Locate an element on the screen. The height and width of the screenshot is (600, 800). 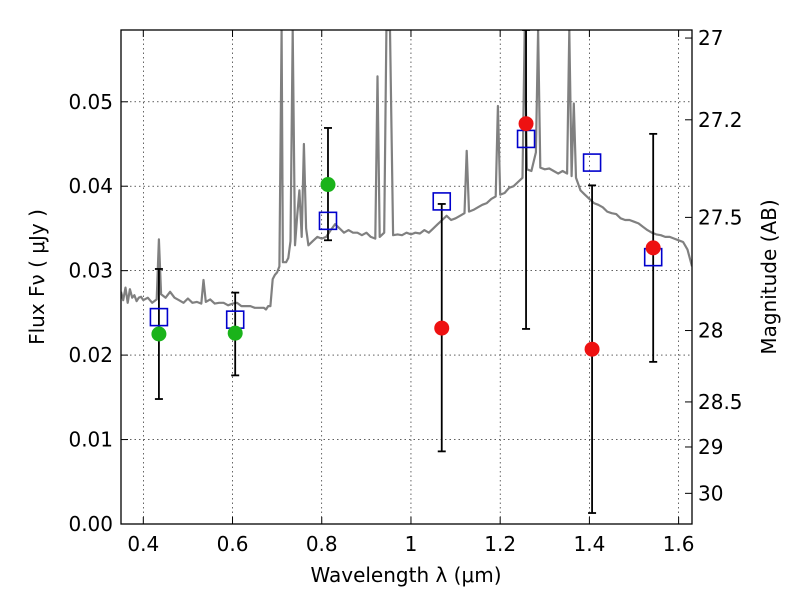
mag-tick-label: 28 is located at coordinates (710, 331).